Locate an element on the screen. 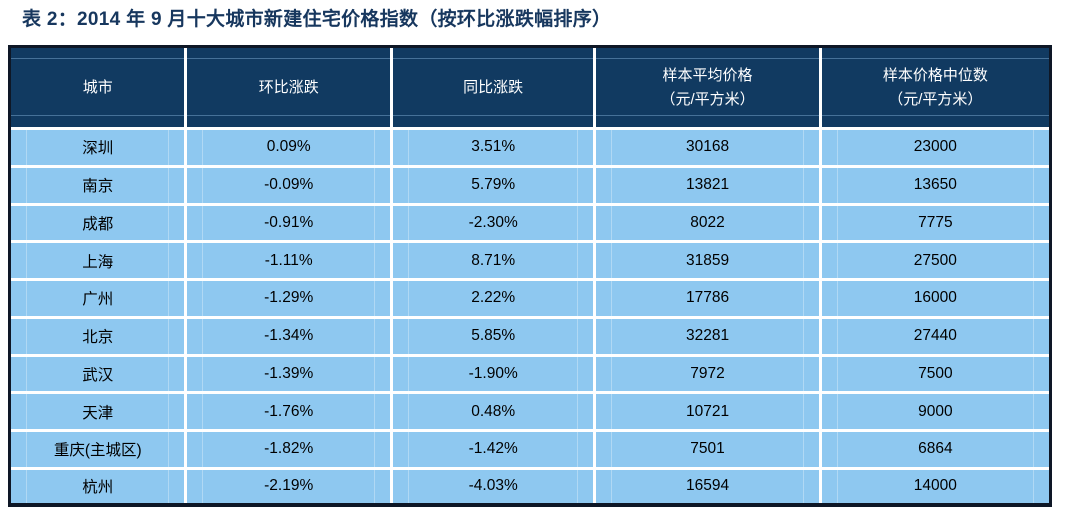 This screenshot has width=1065, height=519. city-cell: 广州 is located at coordinates (99, 300).